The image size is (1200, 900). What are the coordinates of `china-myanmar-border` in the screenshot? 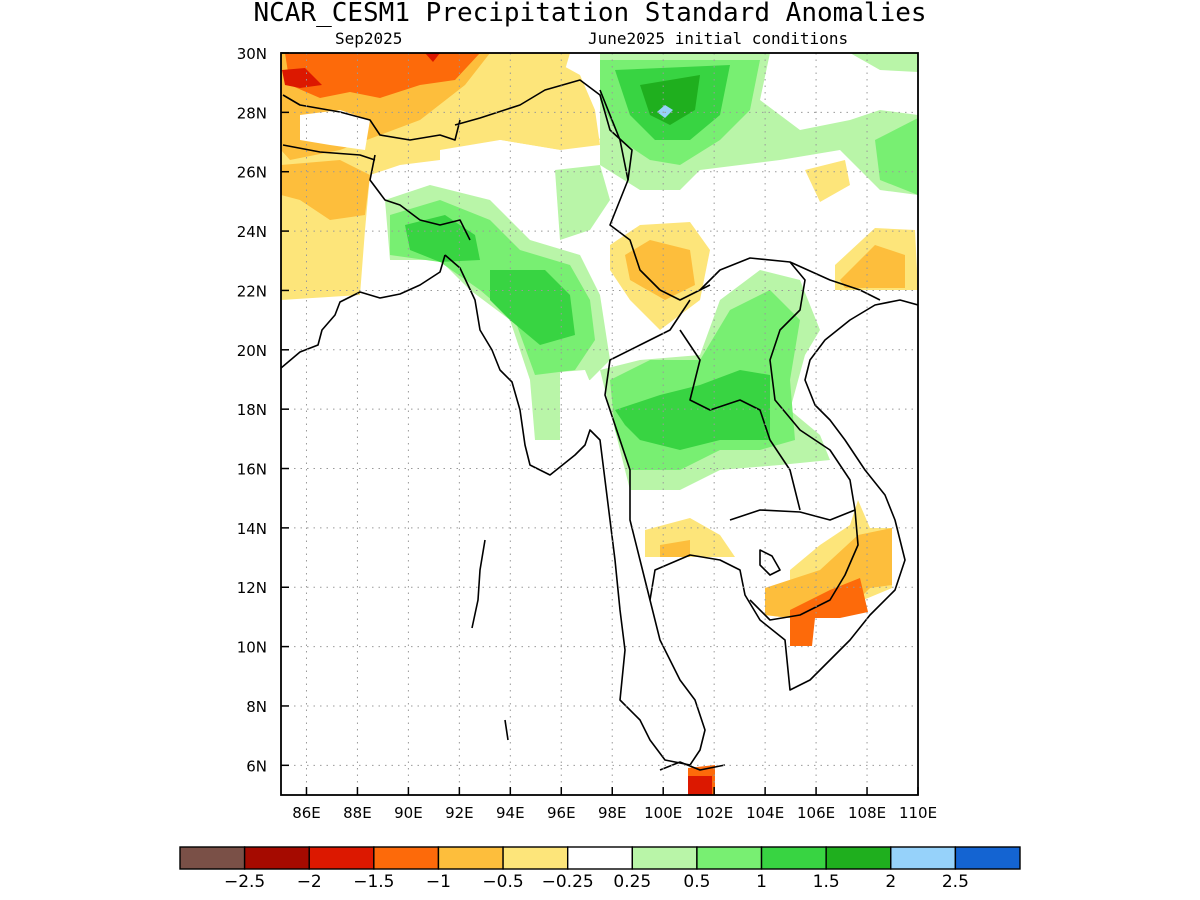 It's located at (655, 195).